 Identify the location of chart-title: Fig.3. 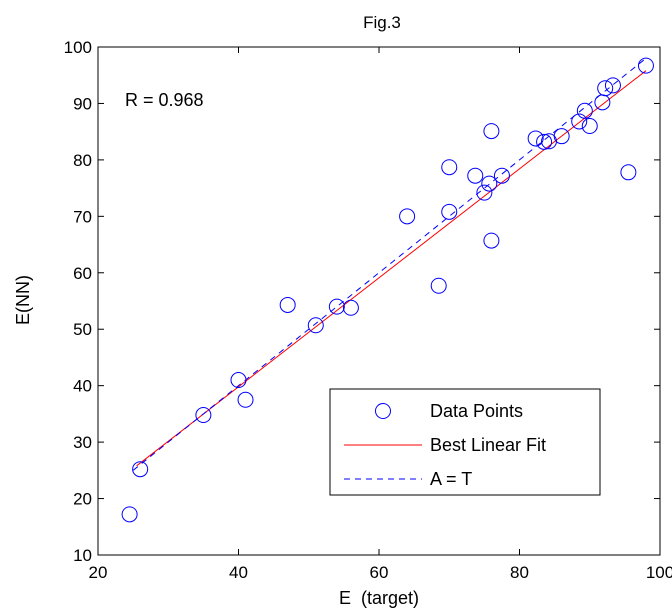
(382, 22).